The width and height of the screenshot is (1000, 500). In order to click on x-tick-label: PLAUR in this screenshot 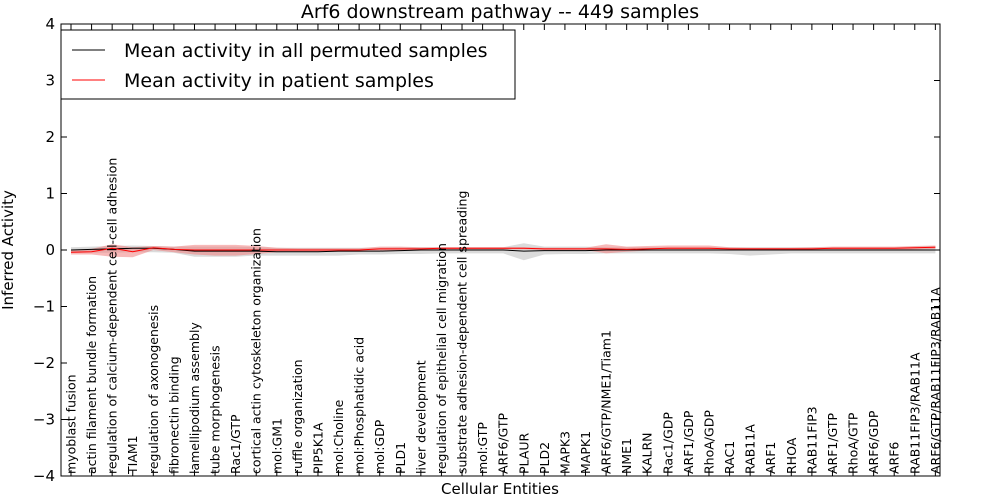, I will do `click(523, 453)`.